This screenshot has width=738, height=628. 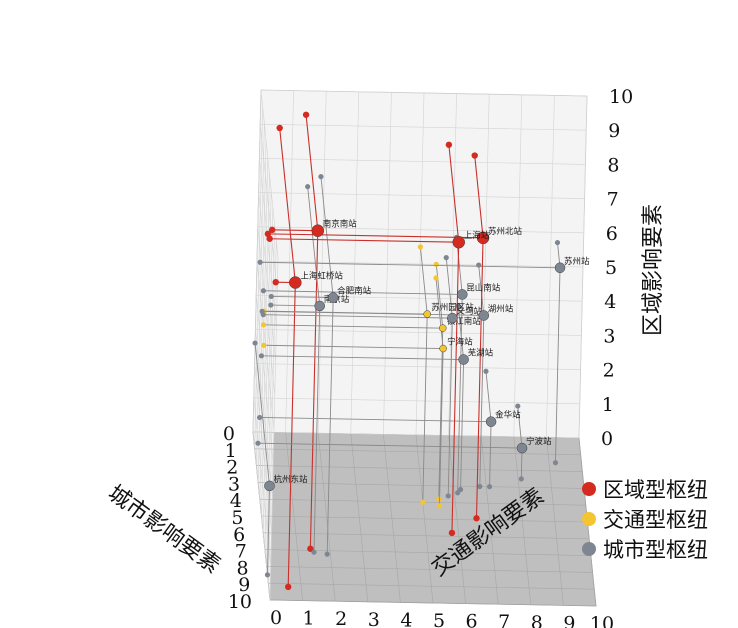 I want to click on tick-label-region: 9, so click(x=614, y=131).